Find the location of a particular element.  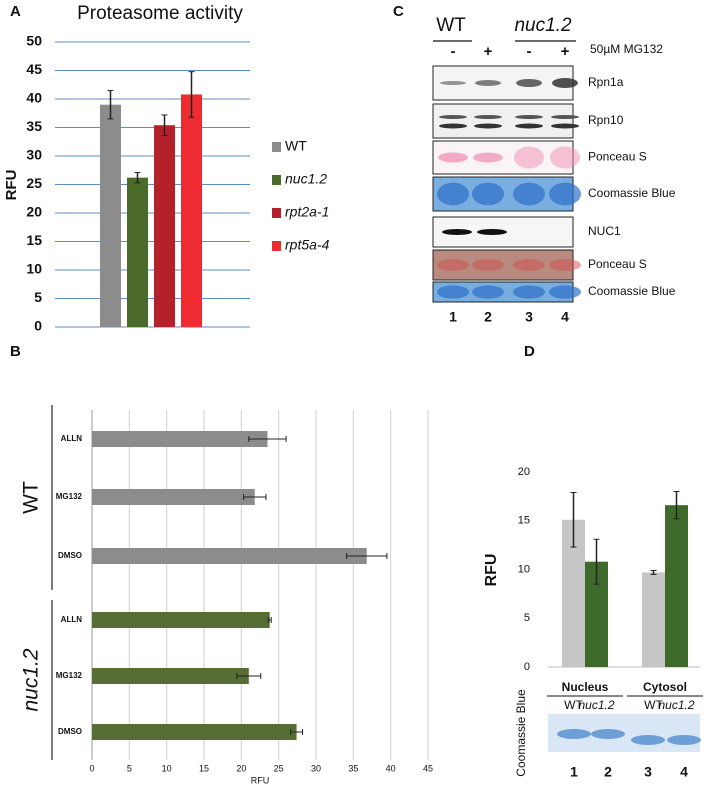

treatment-sign: + is located at coordinates (565, 51).